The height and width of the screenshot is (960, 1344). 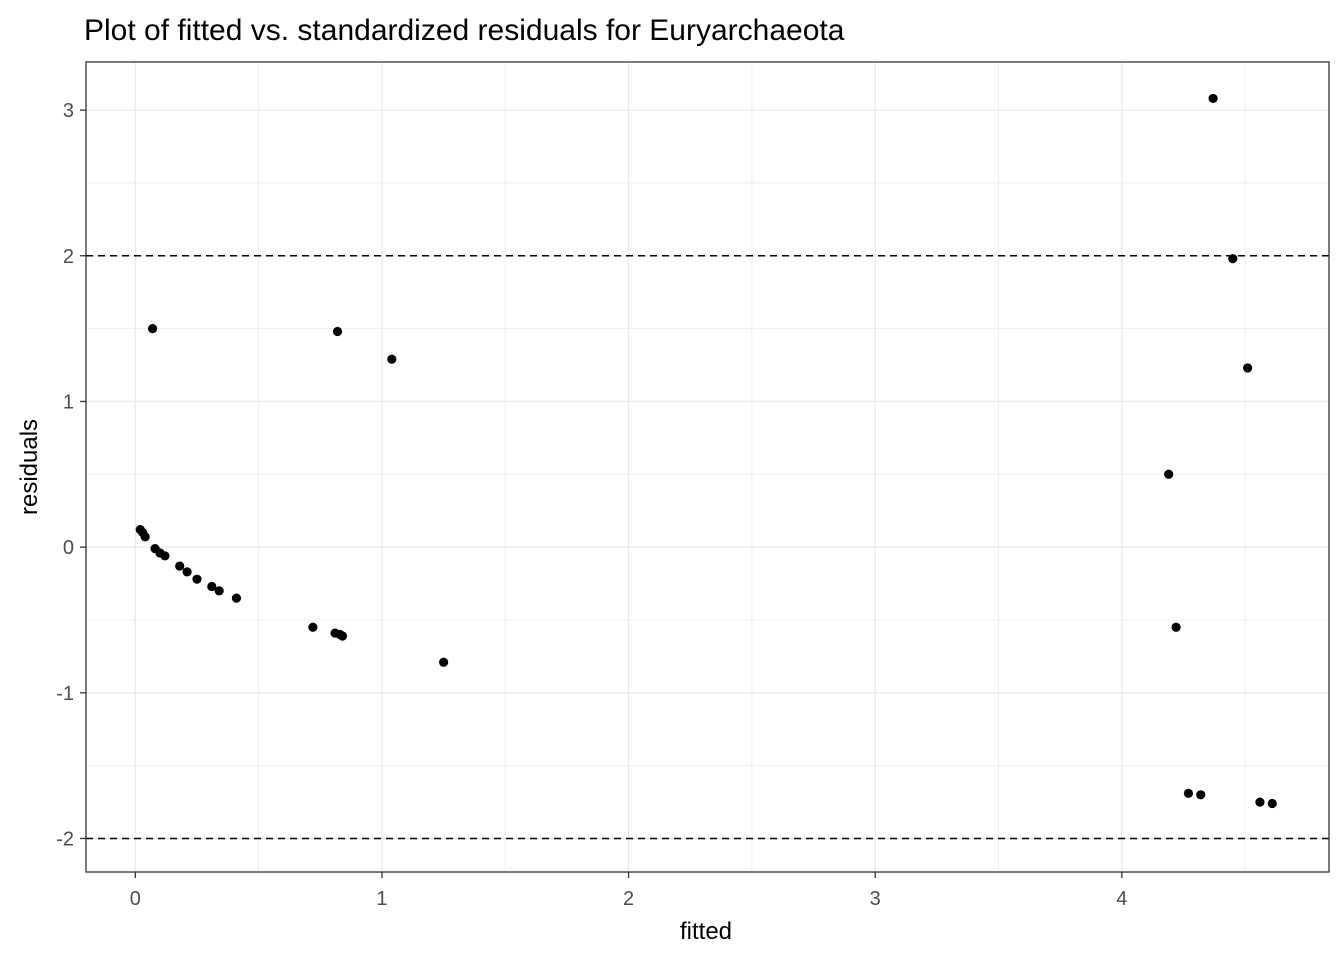 I want to click on y-tick-label: 2, so click(x=68, y=257).